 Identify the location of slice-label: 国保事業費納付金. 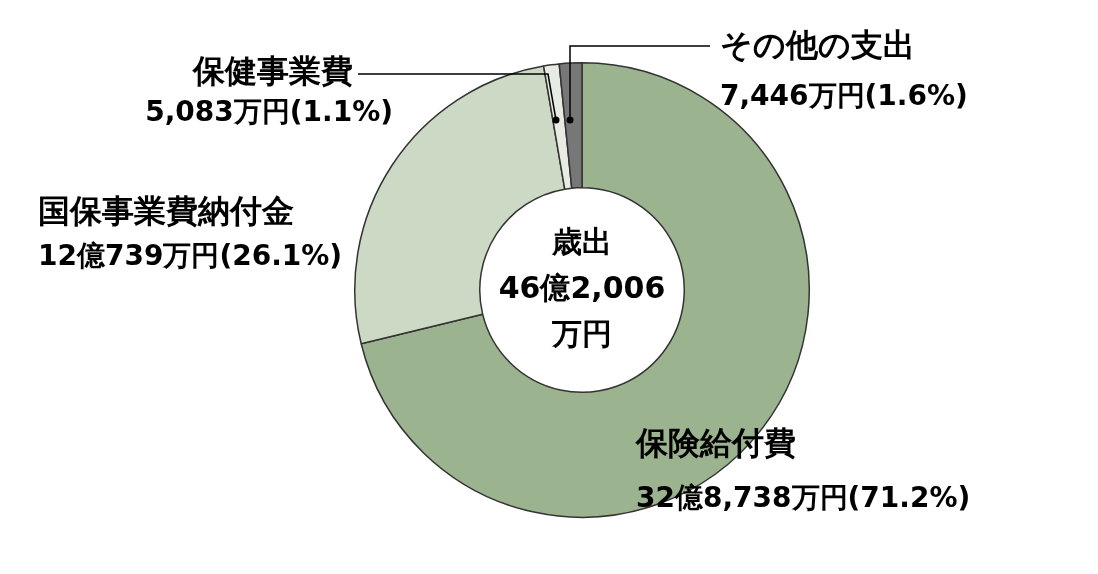
(166, 211).